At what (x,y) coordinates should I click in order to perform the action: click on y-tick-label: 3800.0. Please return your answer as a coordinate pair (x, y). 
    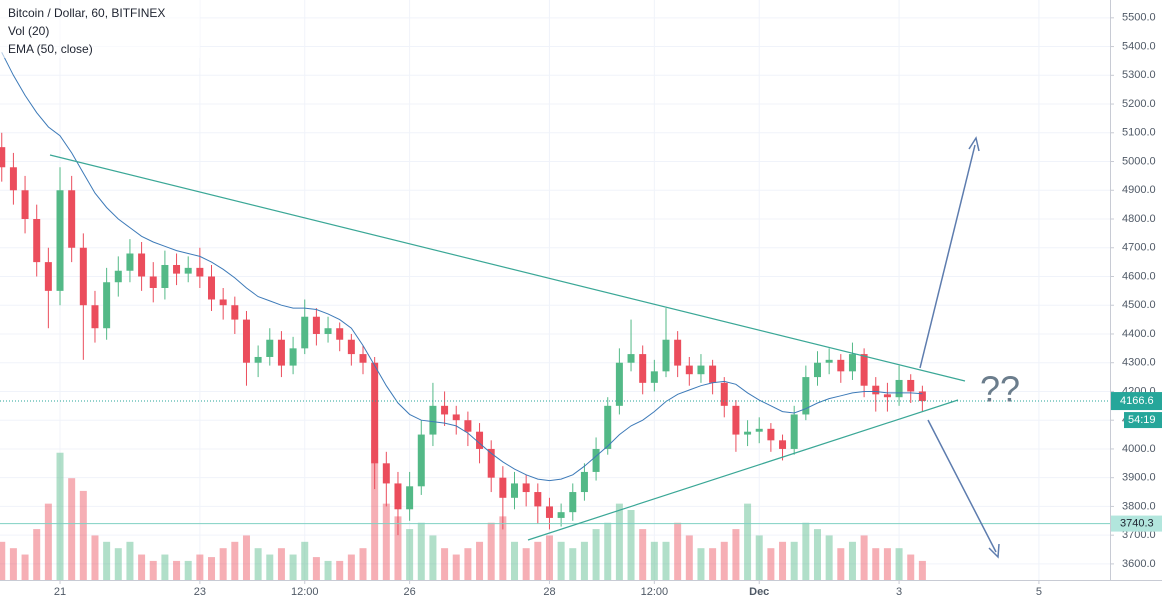
    Looking at the image, I should click on (1139, 506).